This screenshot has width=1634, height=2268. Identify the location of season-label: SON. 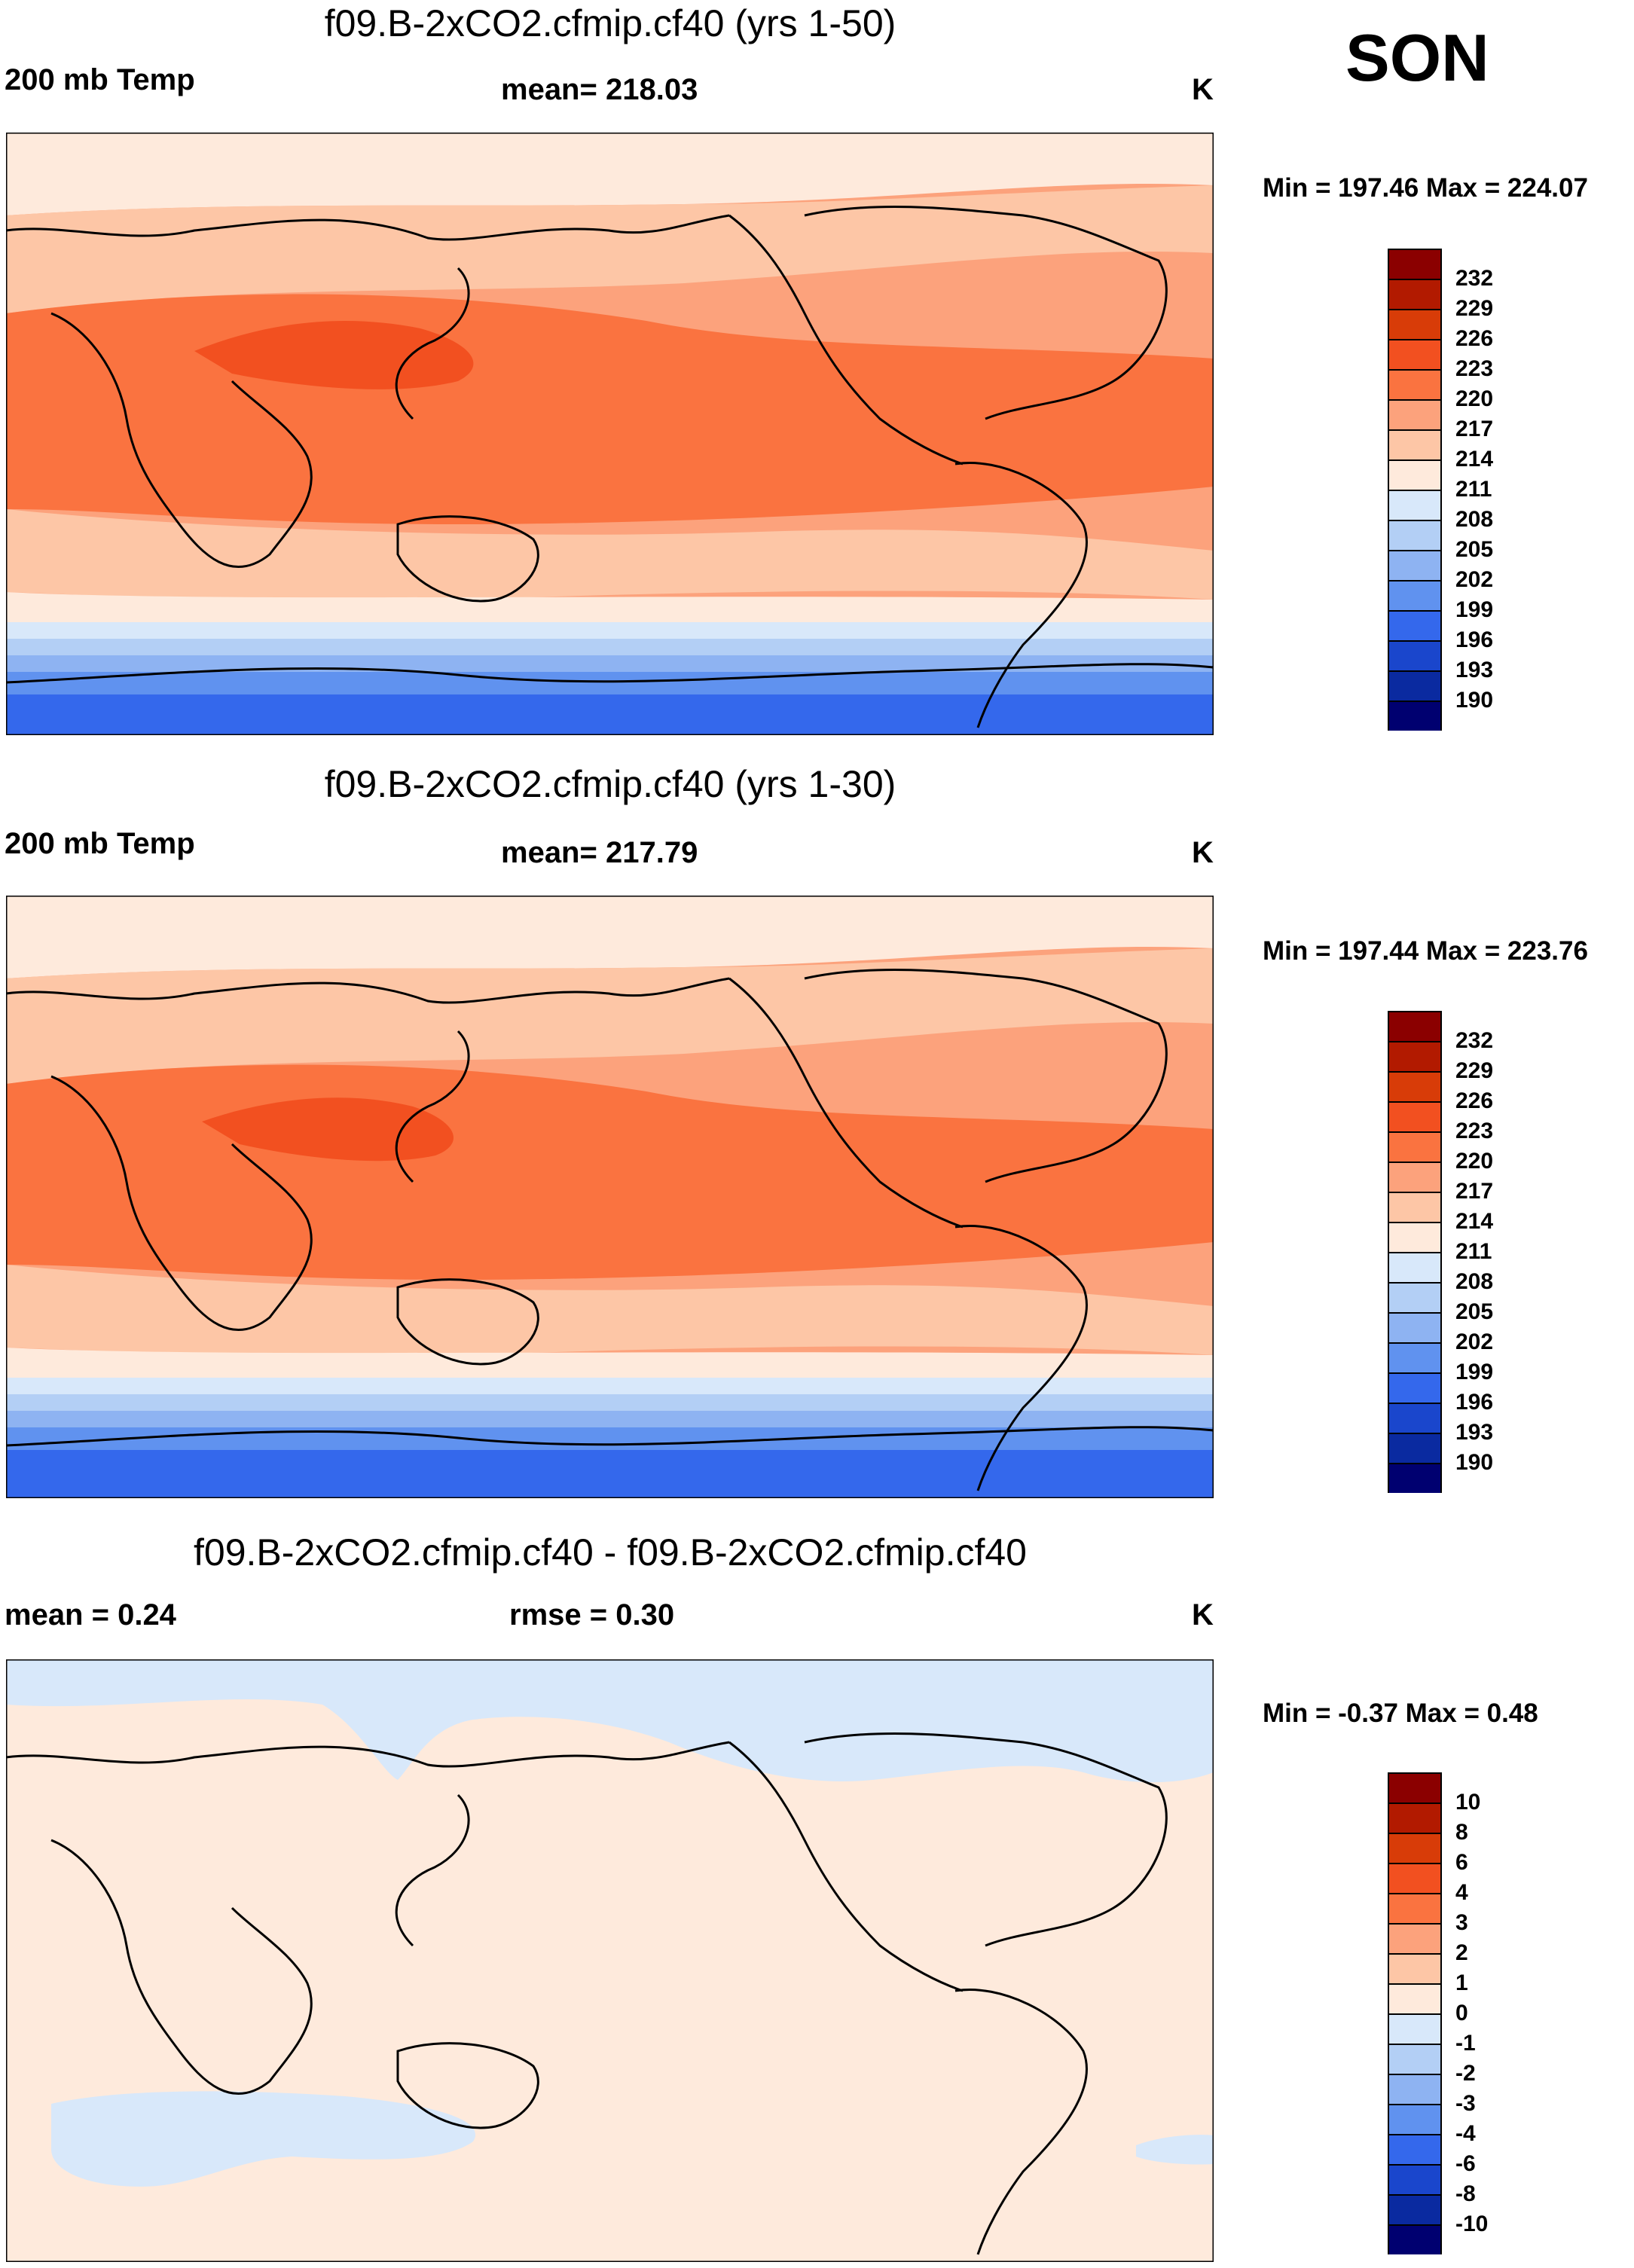
(1417, 58).